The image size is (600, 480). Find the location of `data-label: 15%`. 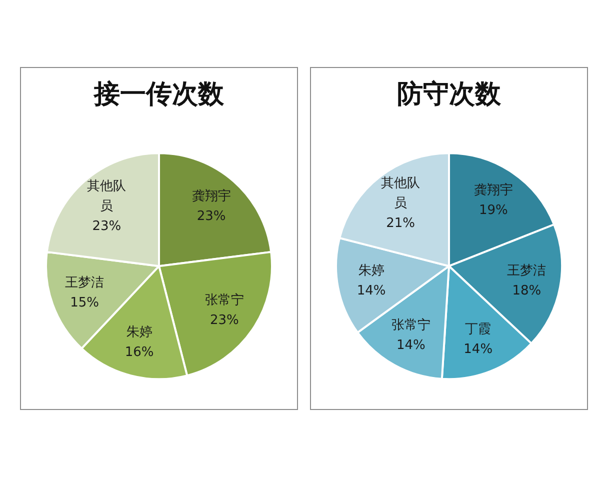

data-label: 15% is located at coordinates (85, 302).